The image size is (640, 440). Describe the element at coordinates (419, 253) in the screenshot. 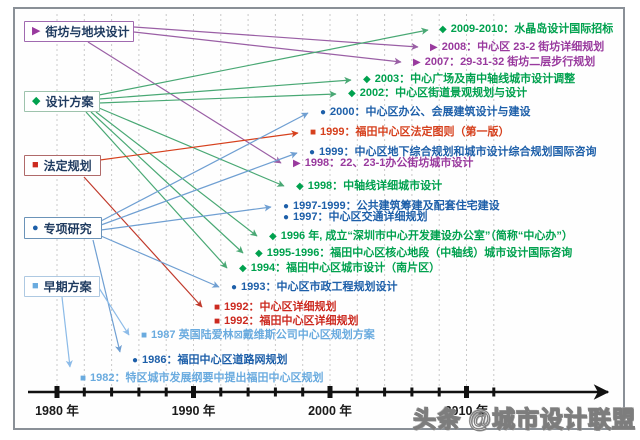

I see `event-label: 1995-1996：福田中心区核心地段（中轴线）城市设计国际咨询` at that location.